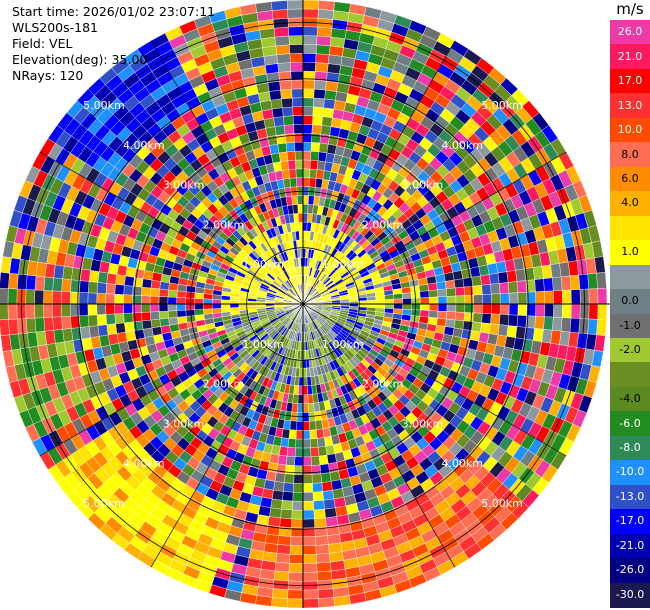 The height and width of the screenshot is (610, 650). What do you see at coordinates (423, 185) in the screenshot?
I see `range-ring-label: 3.00km` at bounding box center [423, 185].